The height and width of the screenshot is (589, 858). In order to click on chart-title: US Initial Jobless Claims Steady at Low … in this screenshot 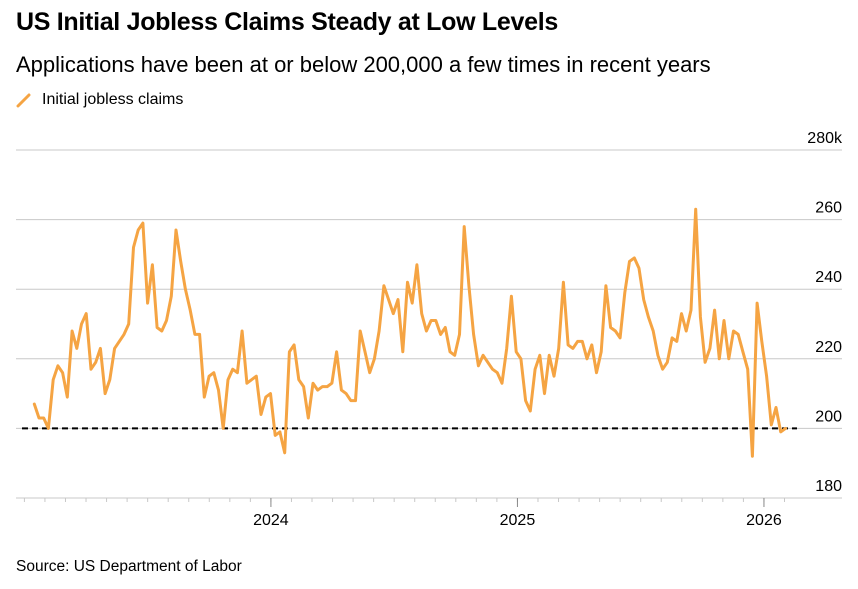, I will do `click(287, 22)`.